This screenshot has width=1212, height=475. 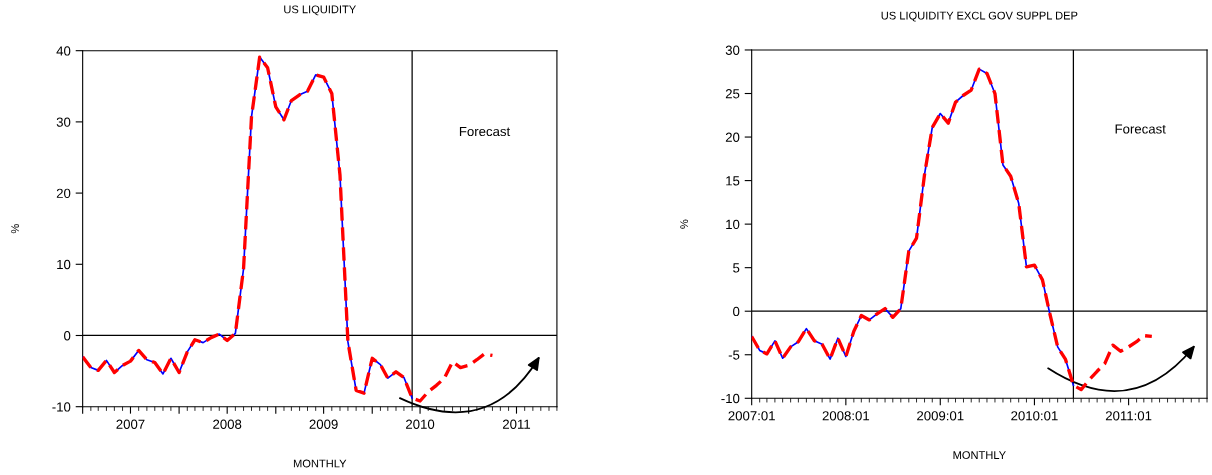 What do you see at coordinates (751, 416) in the screenshot?
I see `x-tick-label: 2007:01` at bounding box center [751, 416].